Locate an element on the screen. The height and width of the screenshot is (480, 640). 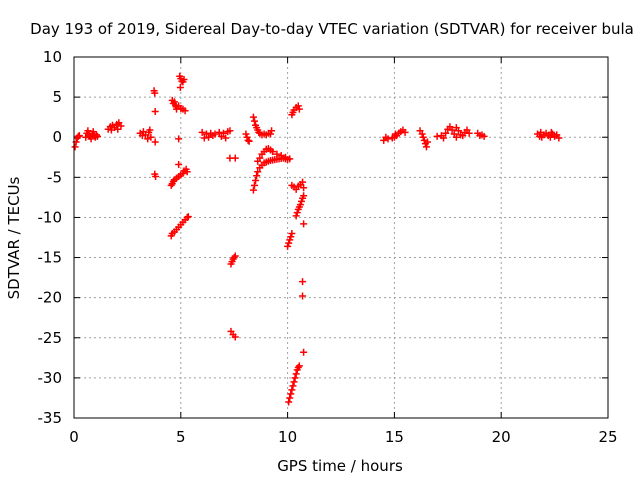
y-tick-label: 5 is located at coordinates (57, 97).